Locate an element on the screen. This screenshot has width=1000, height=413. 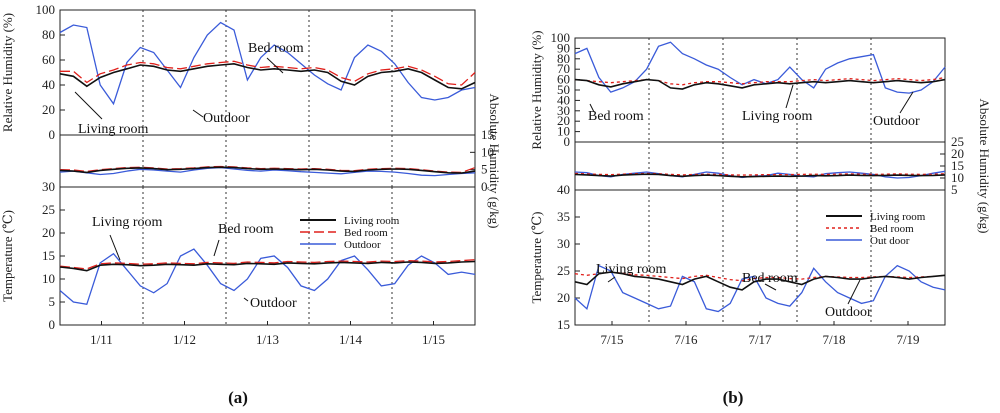
chartb-temp-ytick-label: 20 is located at coordinates (563, 297).